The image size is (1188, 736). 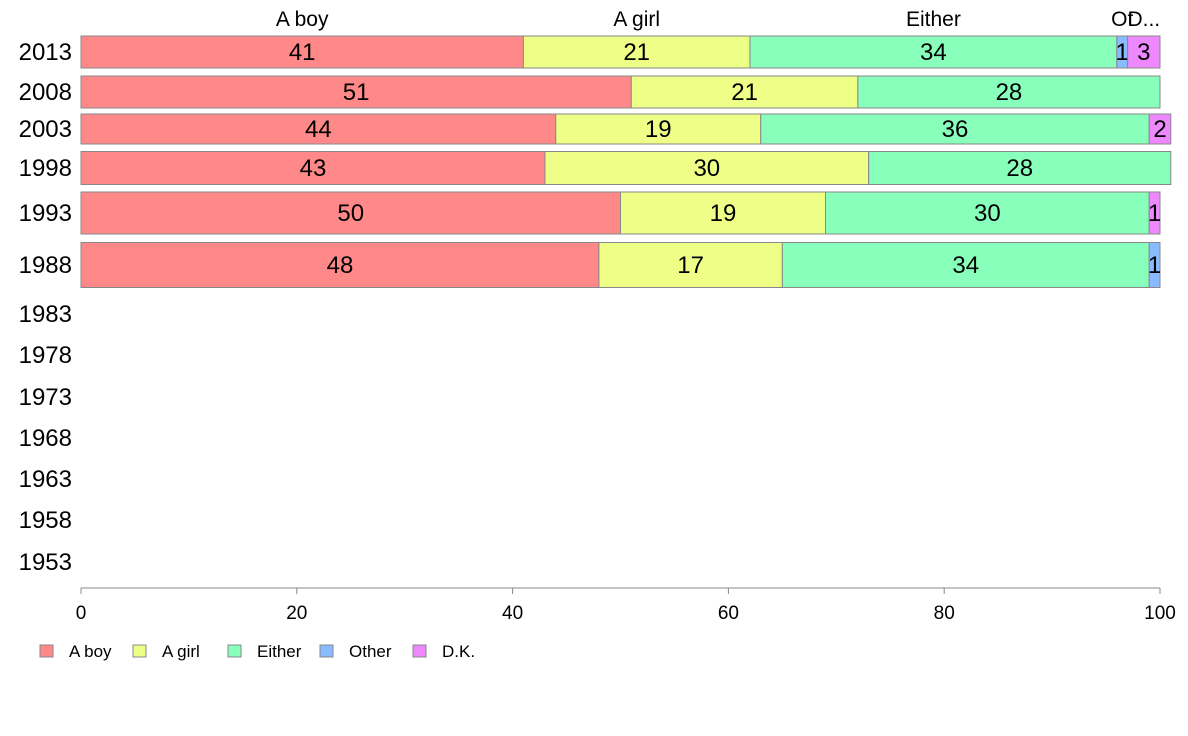 I want to click on data-label-2003-d-k: 2, so click(x=1159, y=129).